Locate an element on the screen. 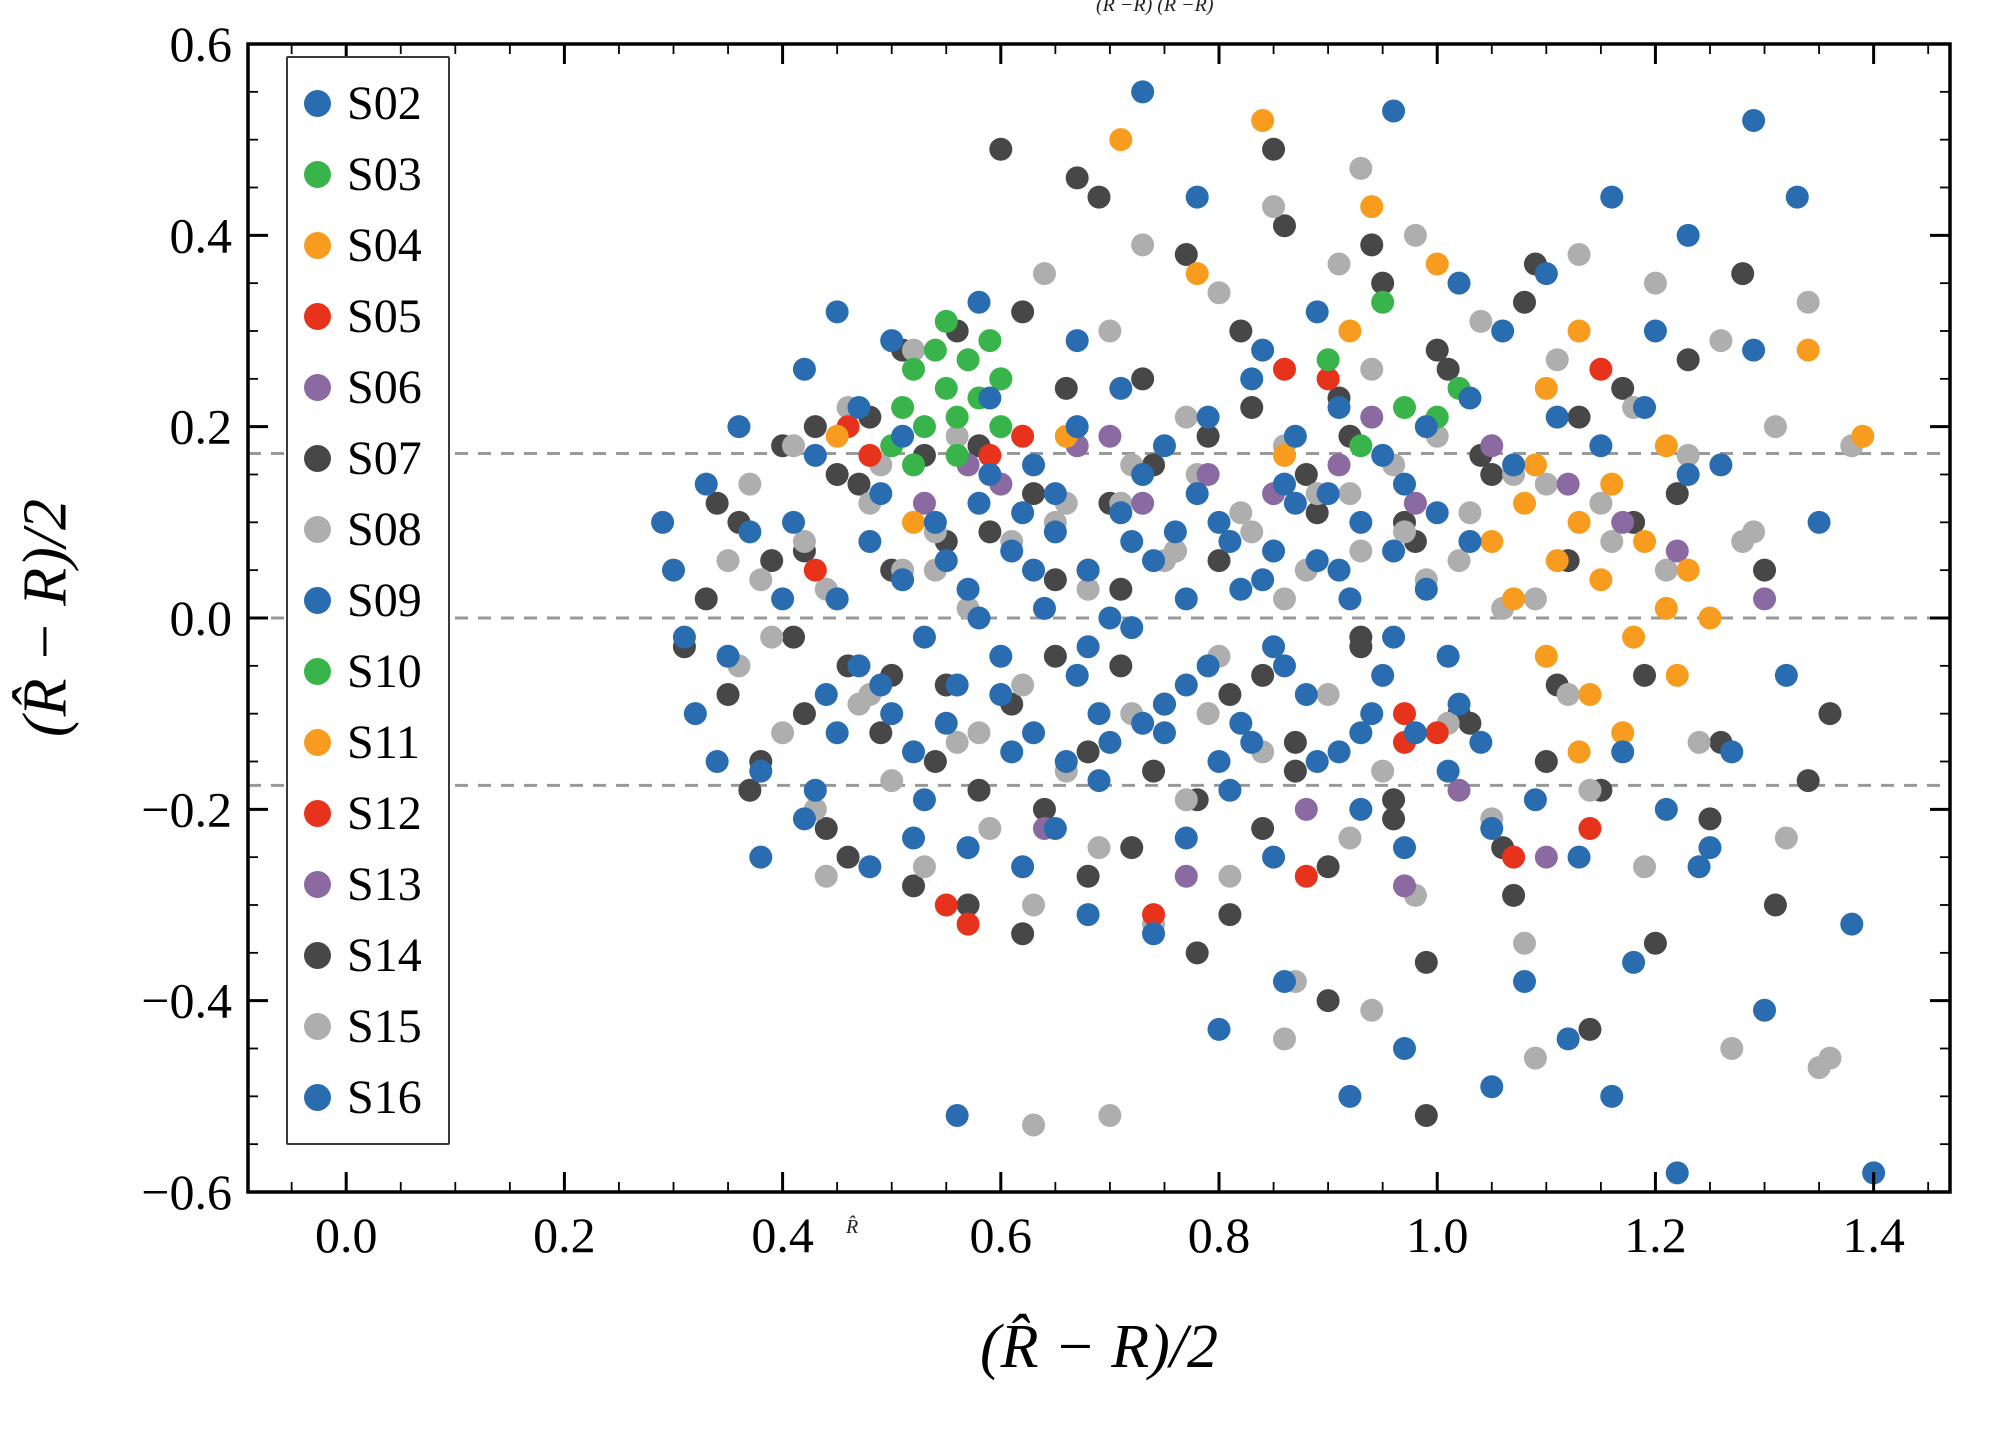 The width and height of the screenshot is (1992, 1431). y-tick-label: 0.2 is located at coordinates (201, 427).